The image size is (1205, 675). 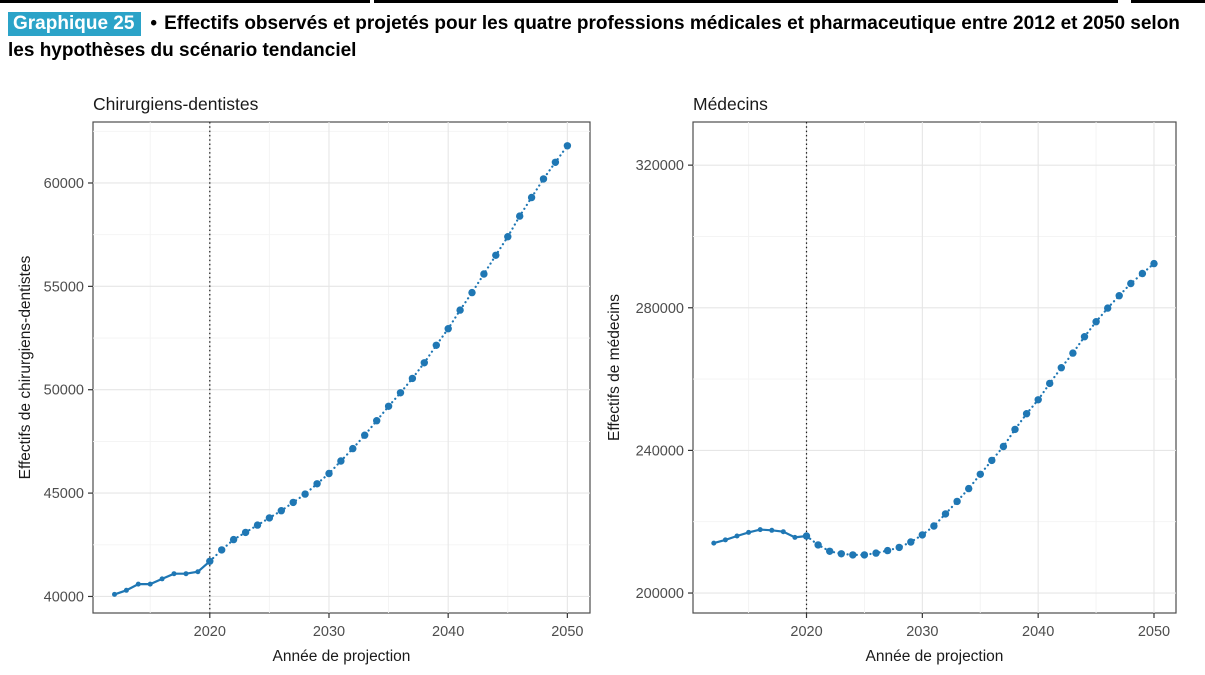 What do you see at coordinates (602, 1) in the screenshot?
I see `clipped-text-strip` at bounding box center [602, 1].